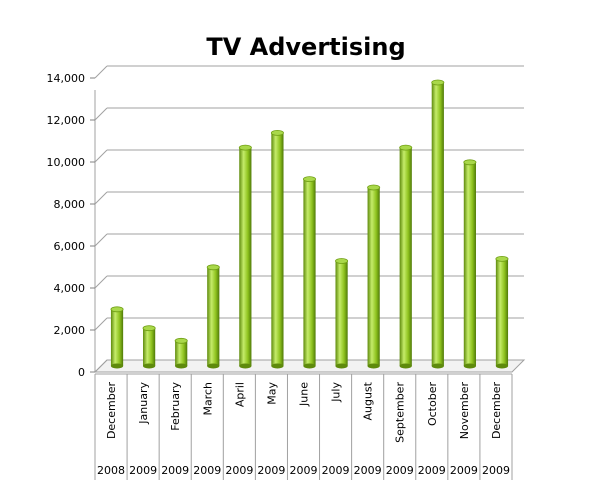 The image size is (598, 500). I want to click on x-tick-label: September, so click(400, 412).